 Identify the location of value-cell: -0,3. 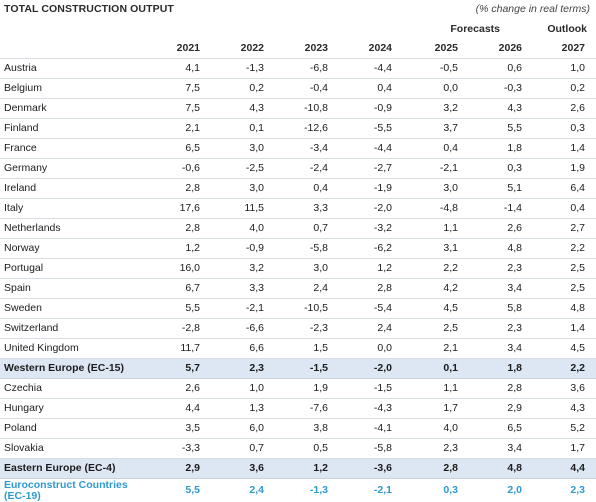
(490, 89).